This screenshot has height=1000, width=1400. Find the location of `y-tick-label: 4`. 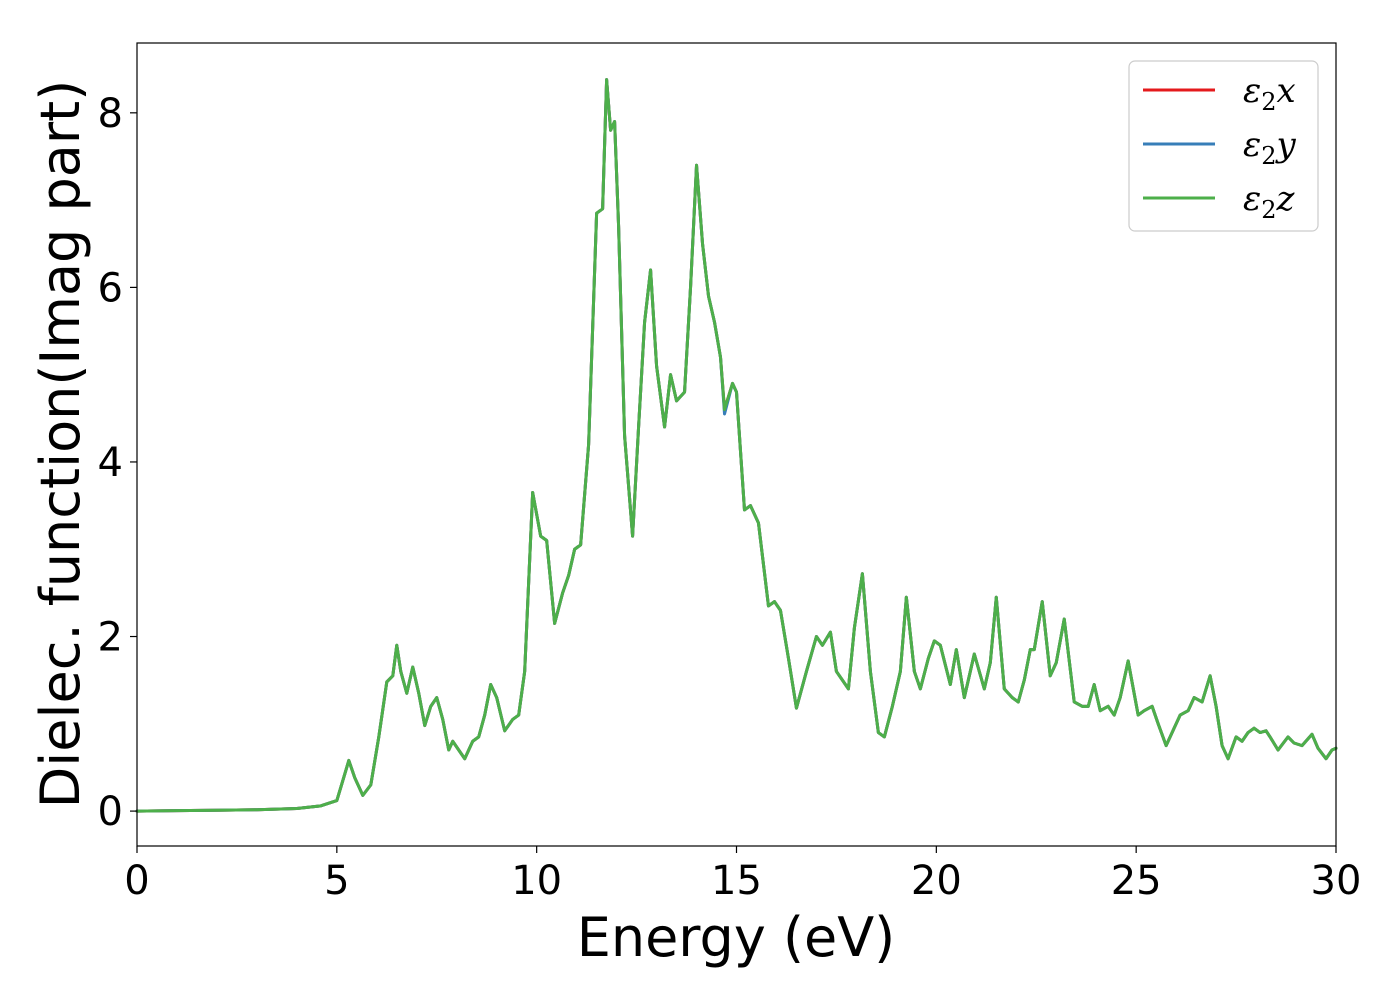

y-tick-label: 4 is located at coordinates (110, 463).